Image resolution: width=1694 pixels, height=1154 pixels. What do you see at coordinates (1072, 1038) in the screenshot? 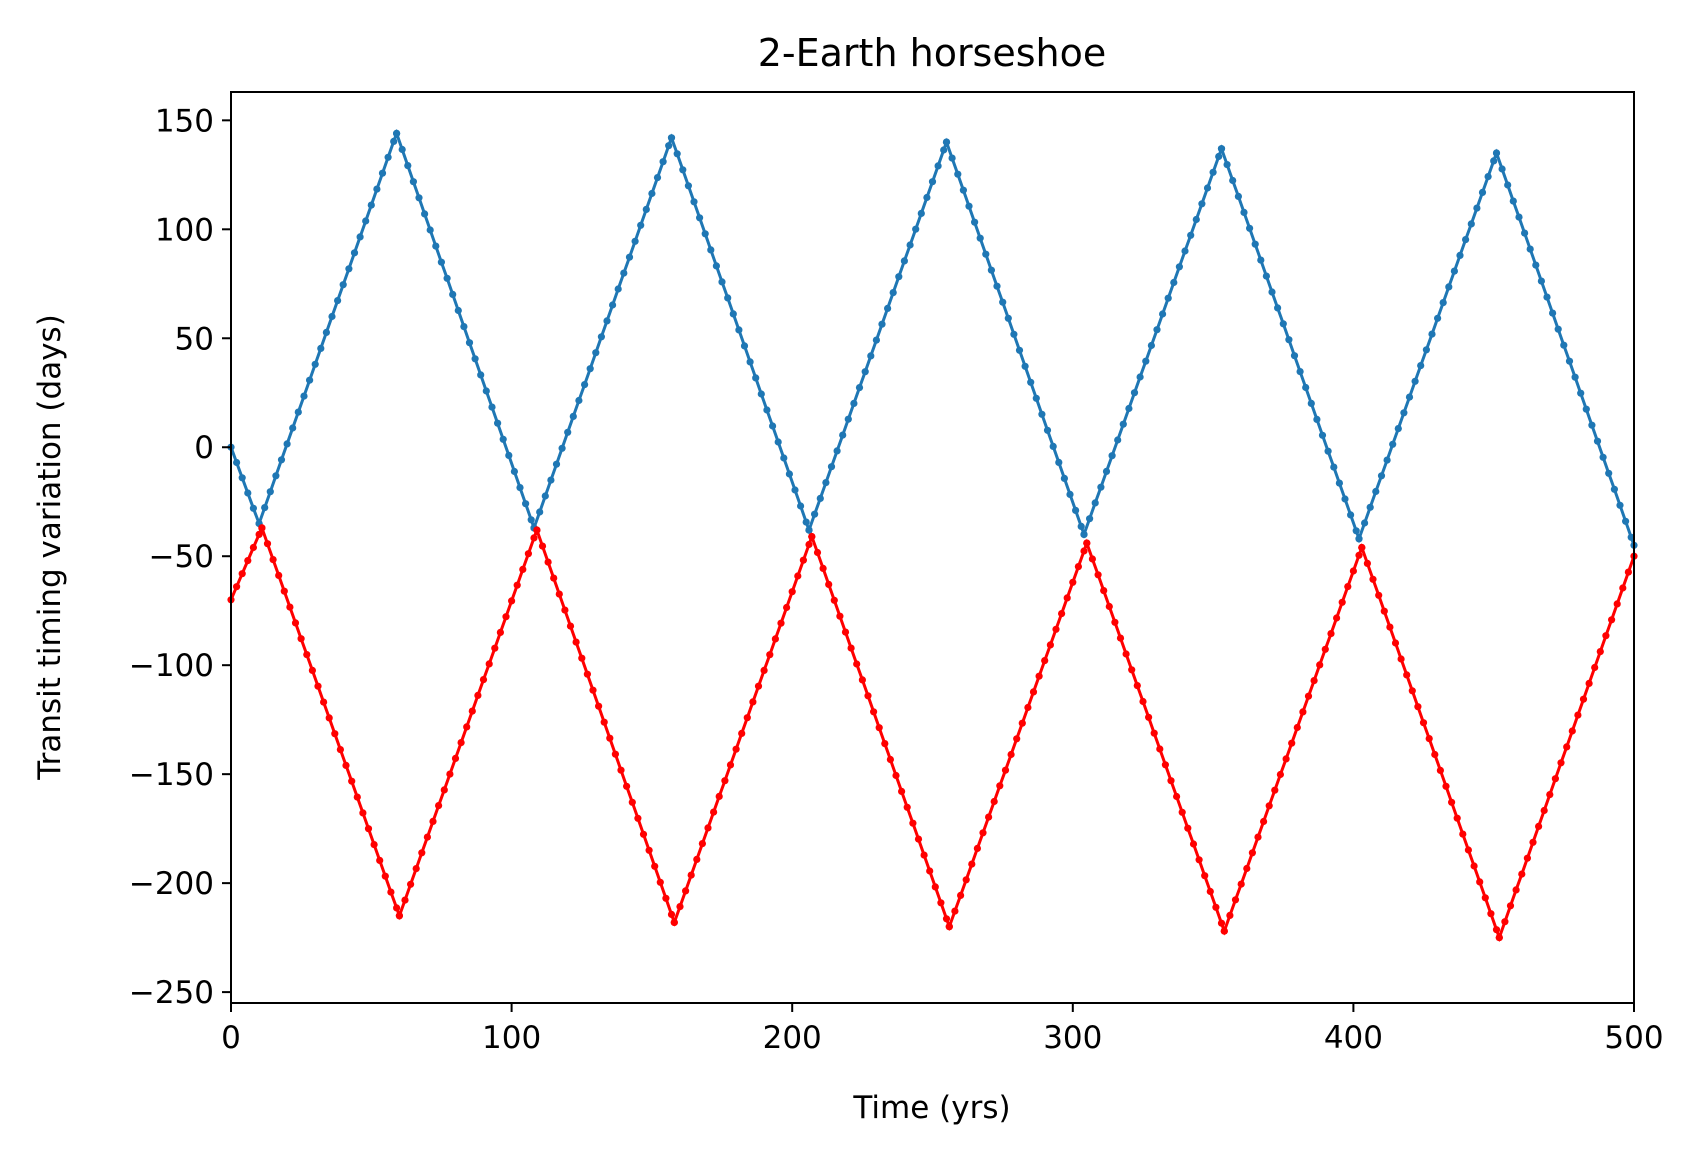
I see `x-tick-label: 300` at bounding box center [1072, 1038].